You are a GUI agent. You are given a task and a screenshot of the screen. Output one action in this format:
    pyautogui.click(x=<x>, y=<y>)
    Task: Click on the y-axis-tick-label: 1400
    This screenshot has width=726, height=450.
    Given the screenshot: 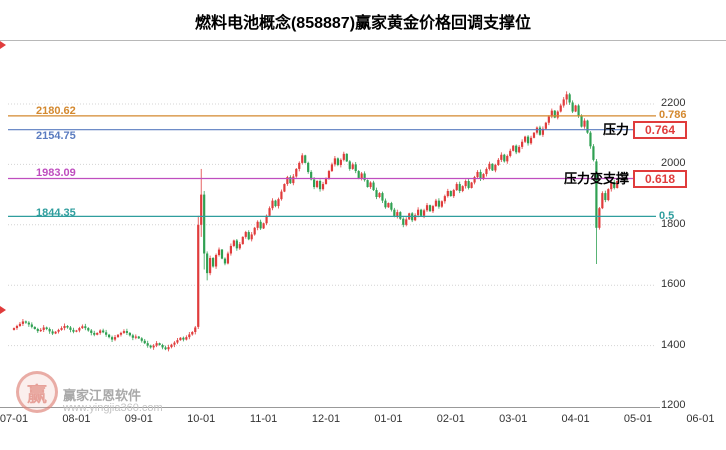 What is the action you would take?
    pyautogui.click(x=673, y=344)
    